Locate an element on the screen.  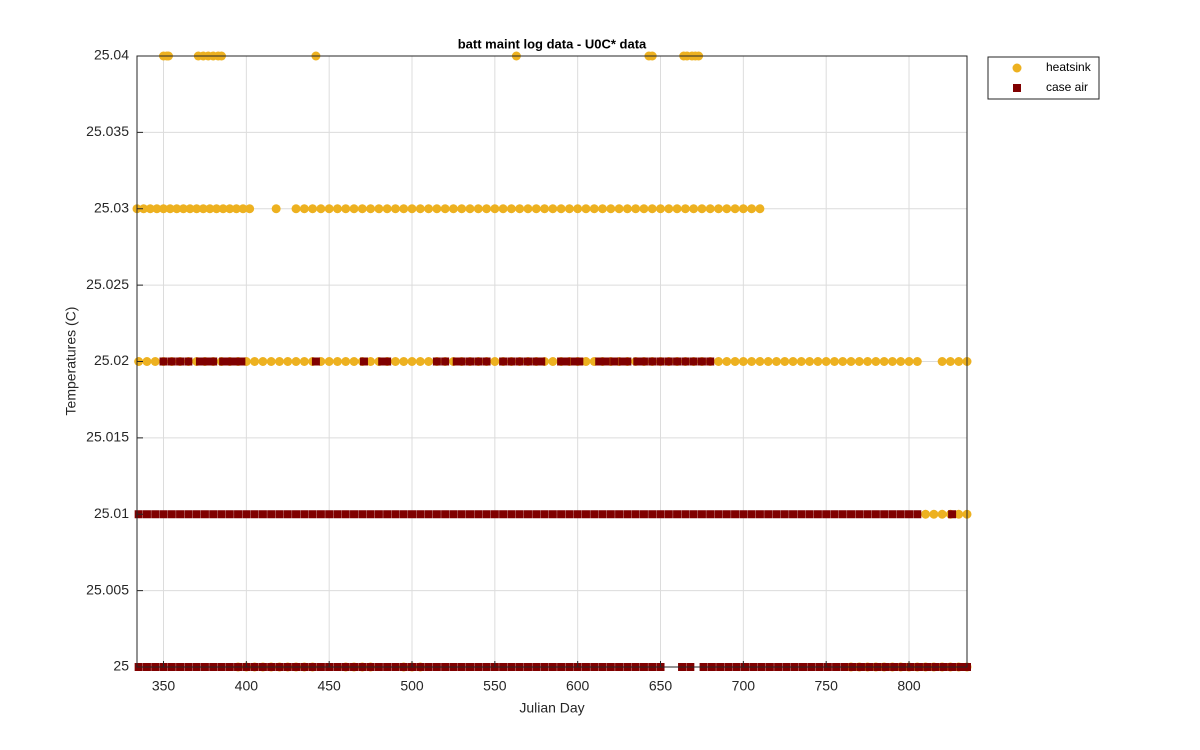
x-tick-label: 600 is located at coordinates (578, 686).